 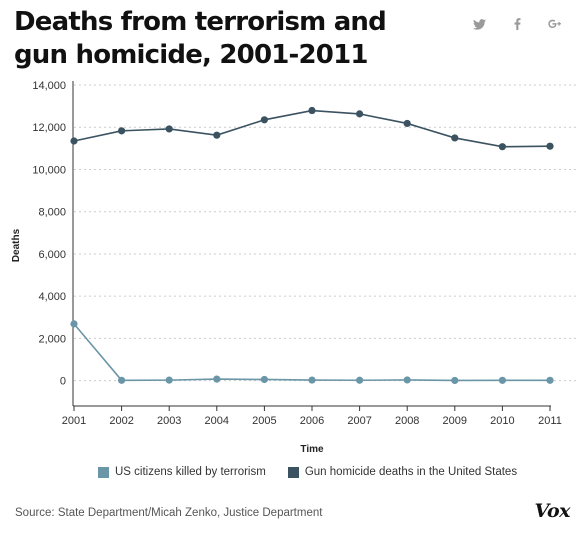 What do you see at coordinates (169, 421) in the screenshot?
I see `x-tick-label: 2003` at bounding box center [169, 421].